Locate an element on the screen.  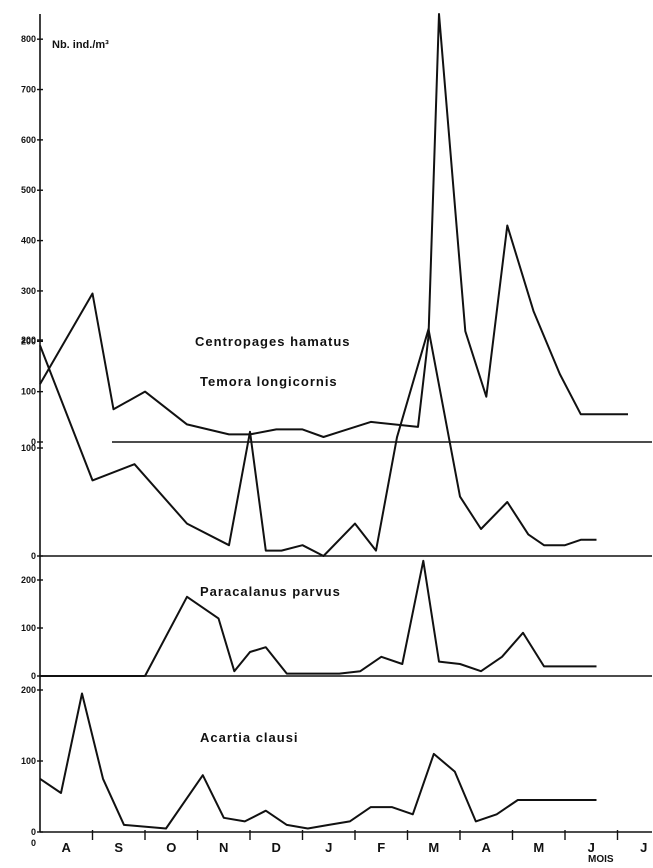
y-tick-label-1-800: 800 is located at coordinates (28, 39).